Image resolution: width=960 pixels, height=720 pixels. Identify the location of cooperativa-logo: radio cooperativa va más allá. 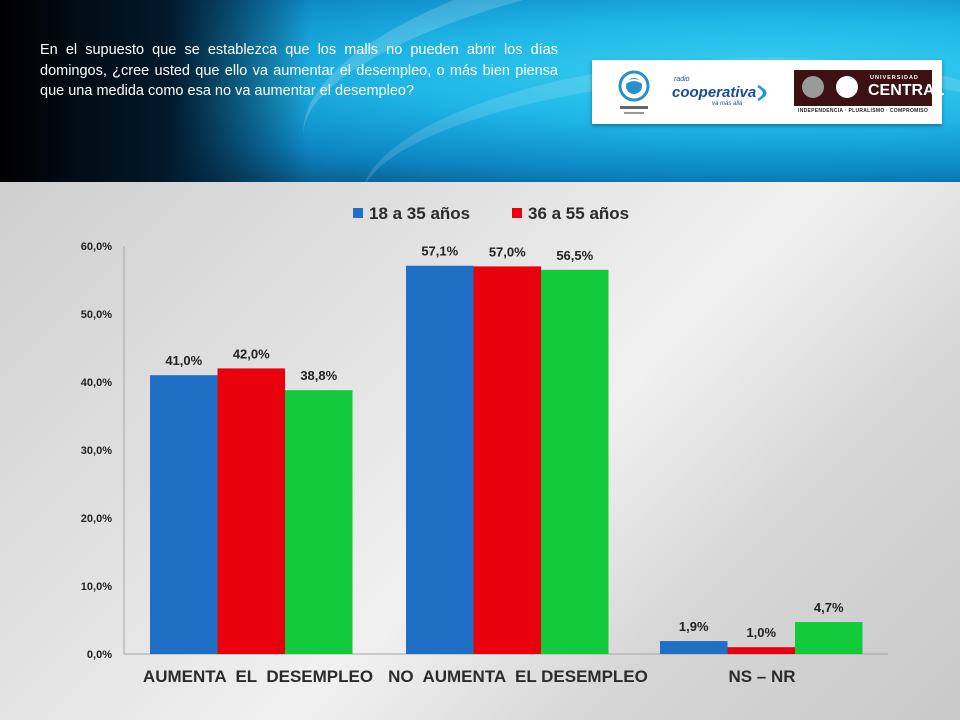
(722, 94).